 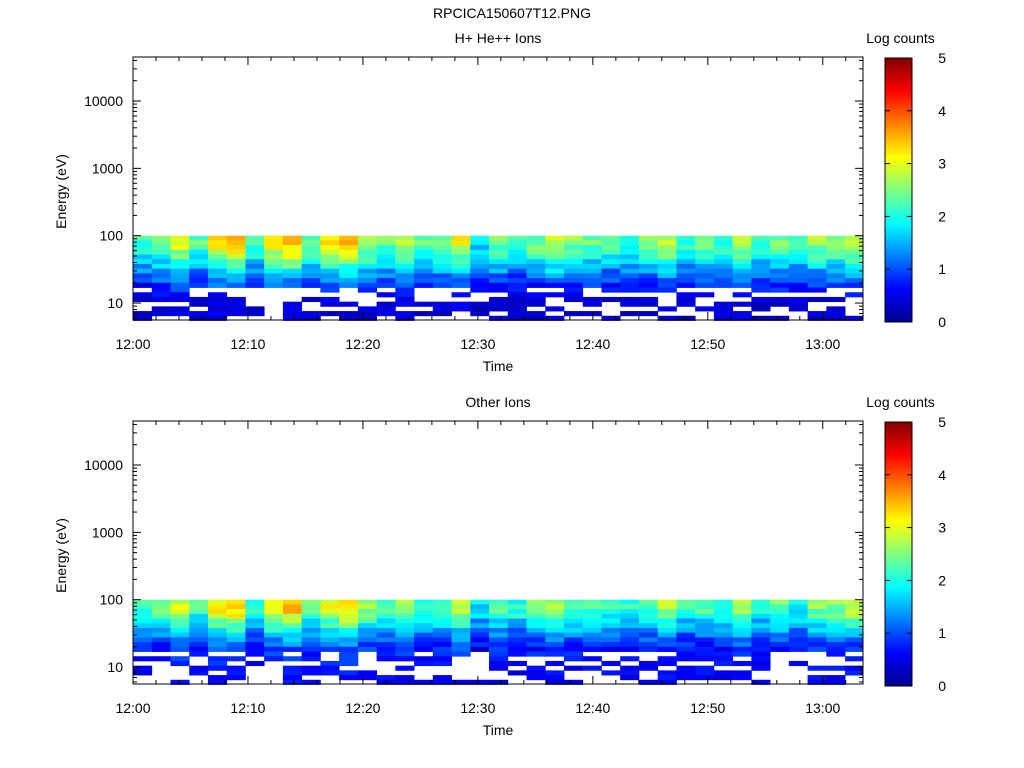 What do you see at coordinates (822, 708) in the screenshot?
I see `x-tick-label: 13:00` at bounding box center [822, 708].